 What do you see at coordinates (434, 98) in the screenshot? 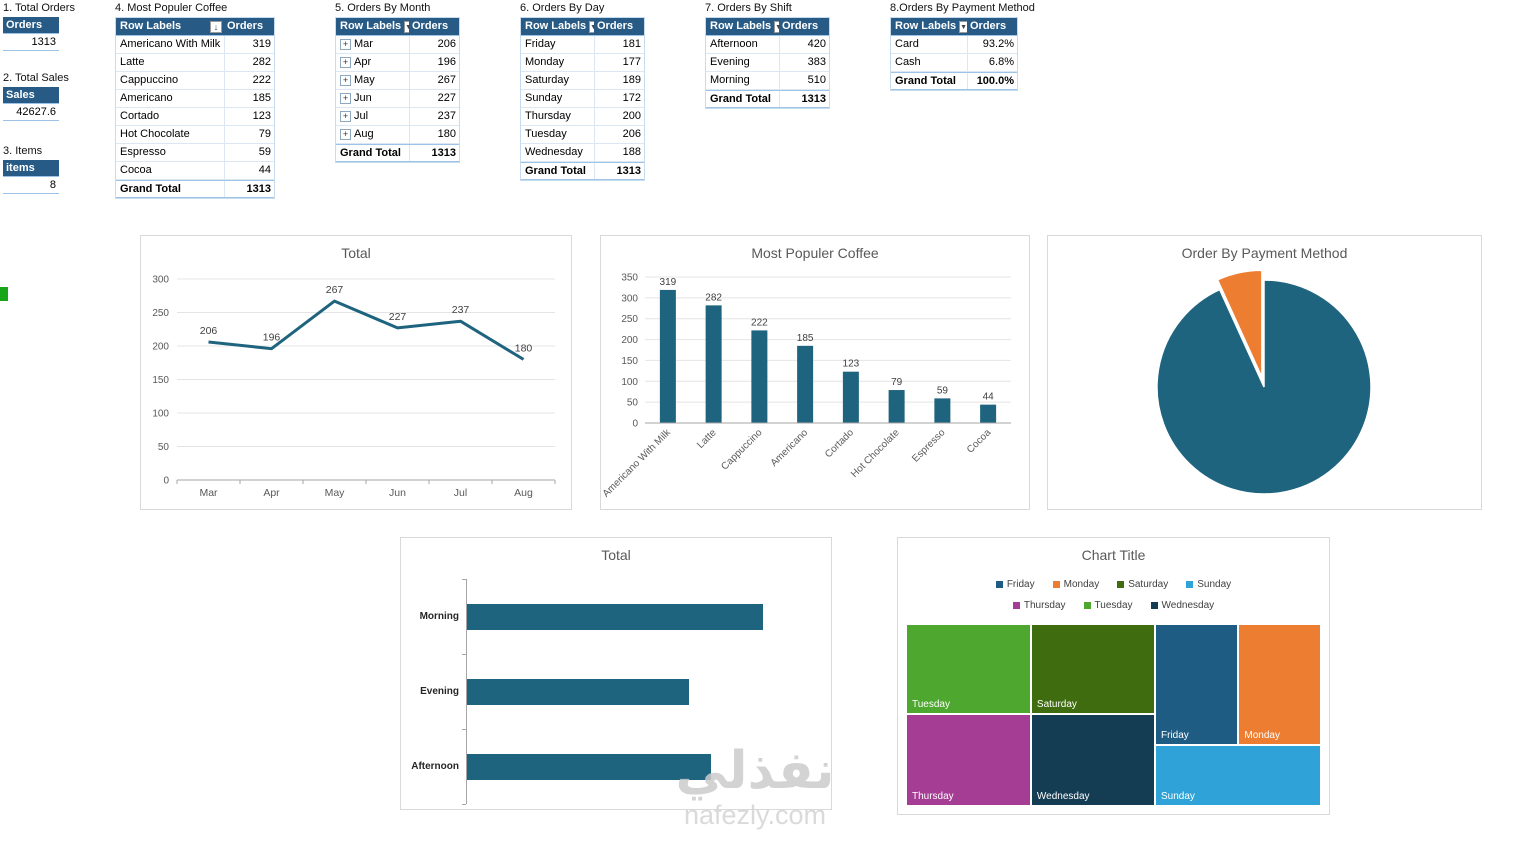
I see `value-cell: 227` at bounding box center [434, 98].